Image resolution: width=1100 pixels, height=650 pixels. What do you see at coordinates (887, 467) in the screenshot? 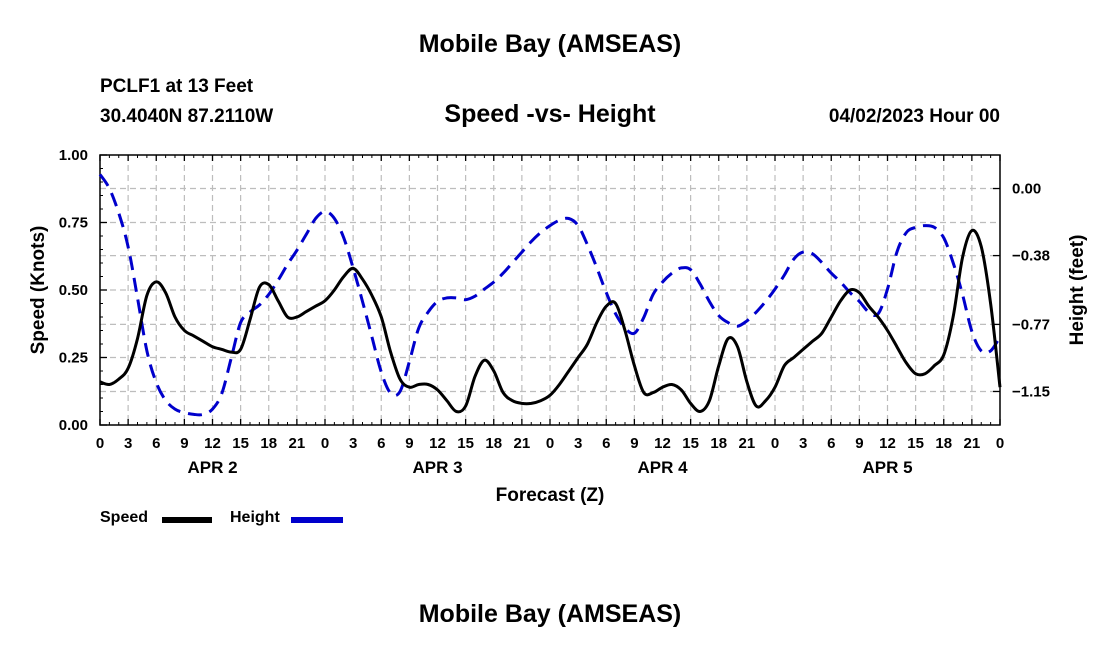
I see `x-day-label: APR 5` at bounding box center [887, 467].